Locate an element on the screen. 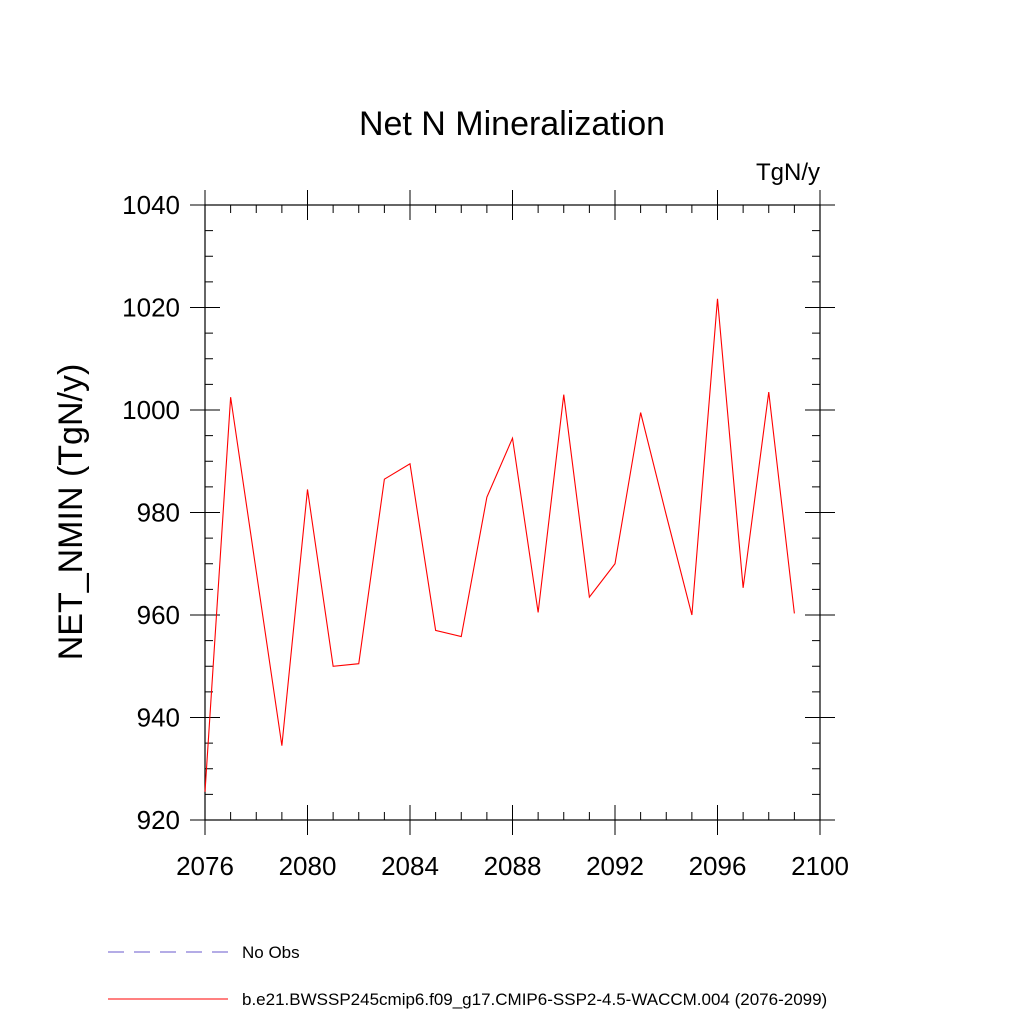 Image resolution: width=1024 pixels, height=1024 pixels. y-tick-label: 1040 is located at coordinates (151, 205).